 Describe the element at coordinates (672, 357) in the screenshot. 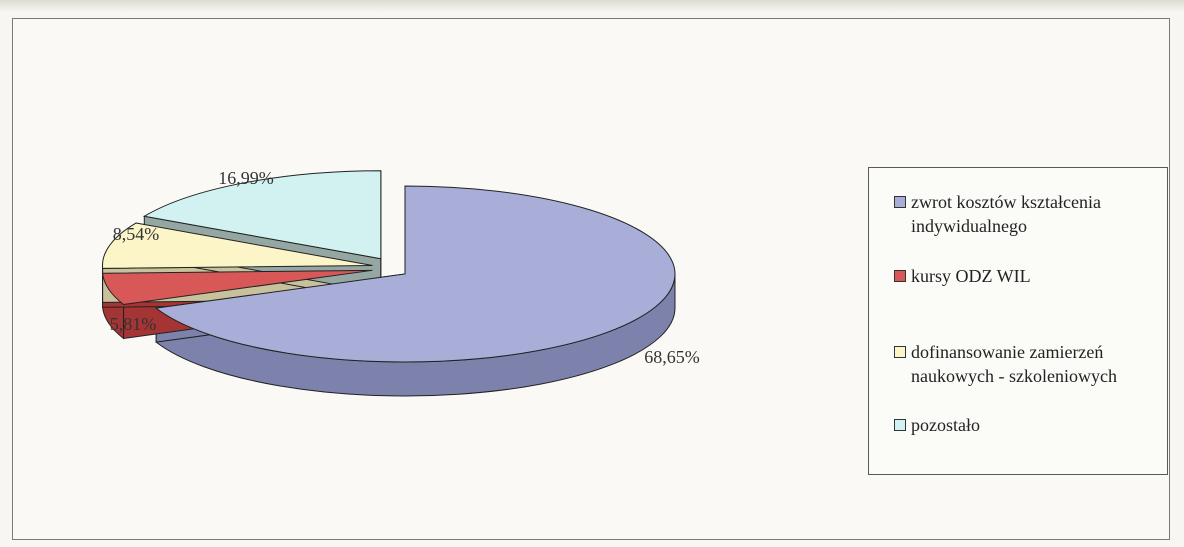

I see `pie-data-label: 68,65%` at that location.